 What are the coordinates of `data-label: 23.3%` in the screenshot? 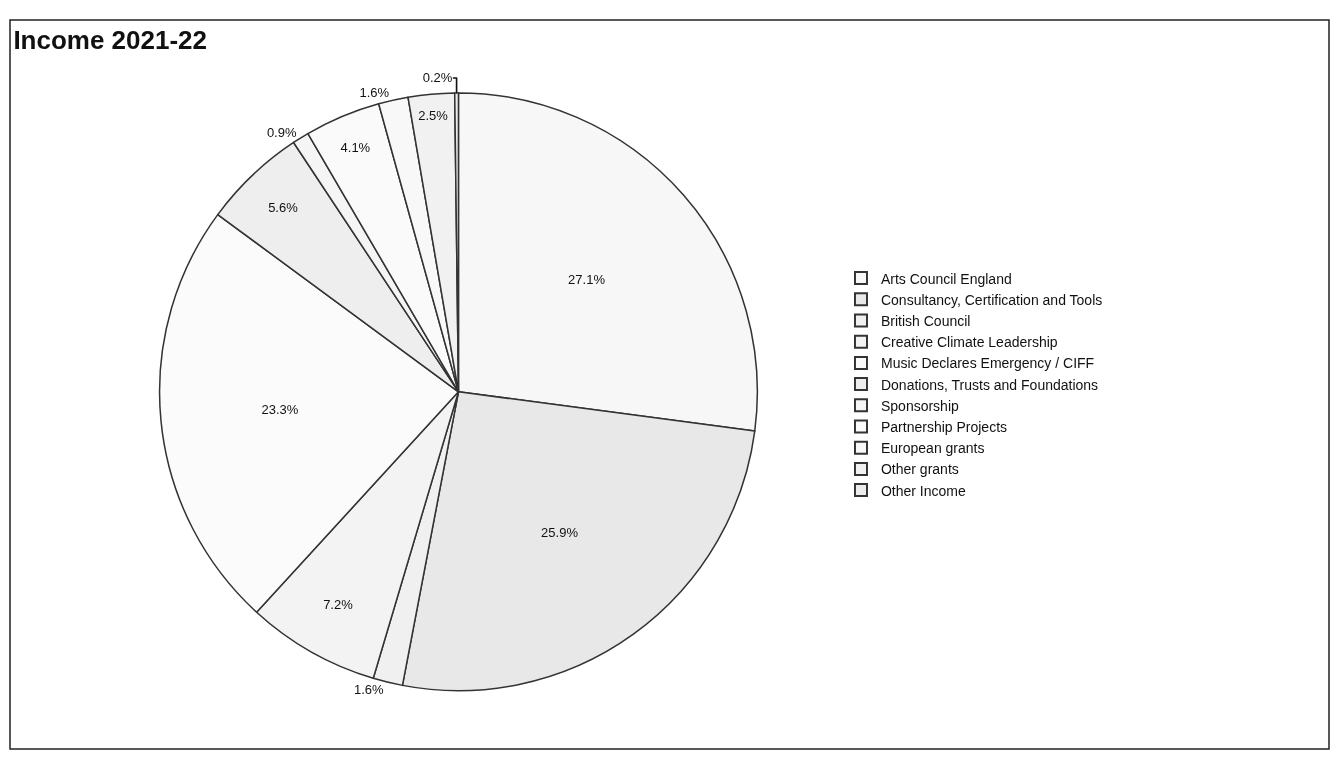 It's located at (280, 409).